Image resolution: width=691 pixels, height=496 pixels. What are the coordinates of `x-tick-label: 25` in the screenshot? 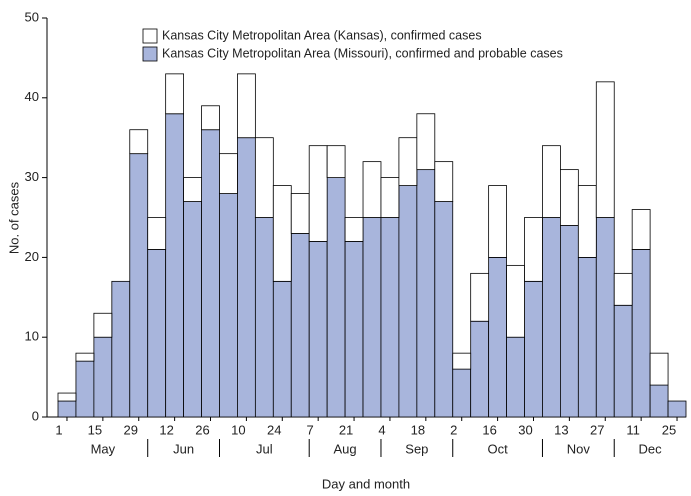 It's located at (669, 429).